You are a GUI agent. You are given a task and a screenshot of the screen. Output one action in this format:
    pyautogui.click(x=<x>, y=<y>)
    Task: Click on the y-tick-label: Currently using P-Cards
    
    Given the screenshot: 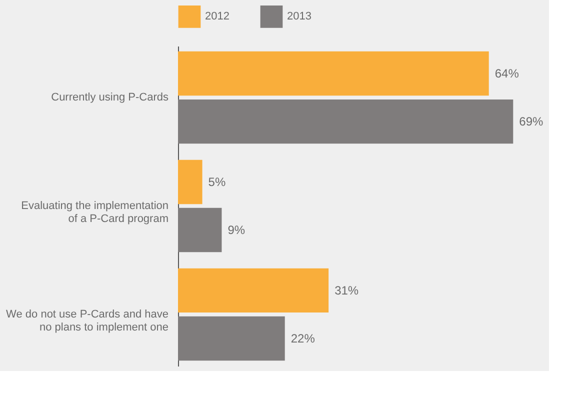 What is the action you would take?
    pyautogui.click(x=110, y=98)
    